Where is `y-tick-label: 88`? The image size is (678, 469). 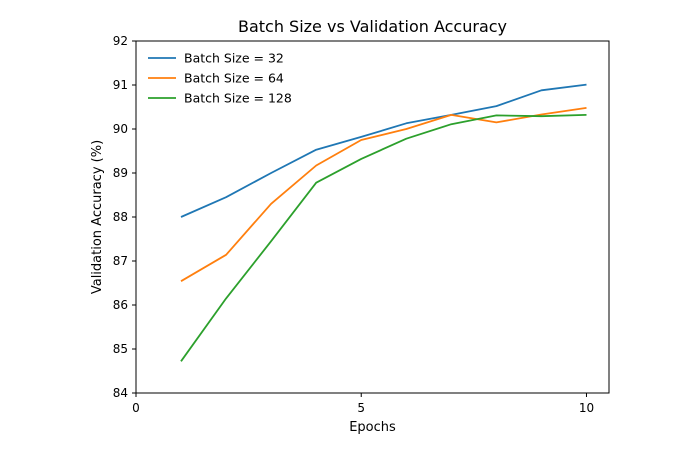 y-tick-label: 88 is located at coordinates (120, 217).